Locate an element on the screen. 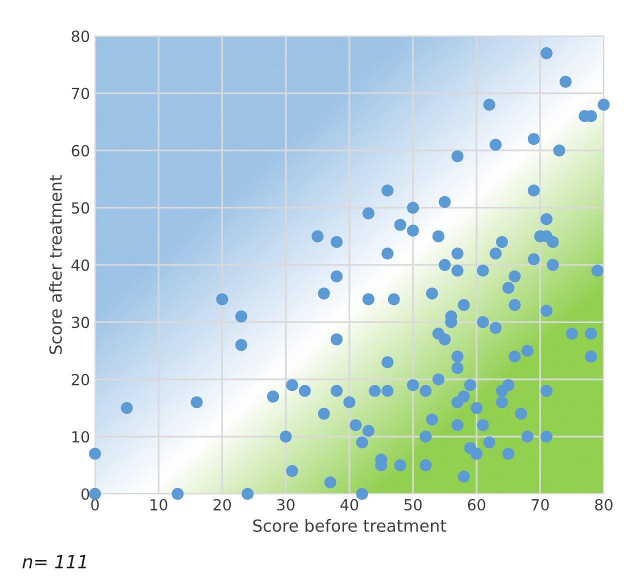 The height and width of the screenshot is (581, 625). y-tick-label: 30 is located at coordinates (81, 322).